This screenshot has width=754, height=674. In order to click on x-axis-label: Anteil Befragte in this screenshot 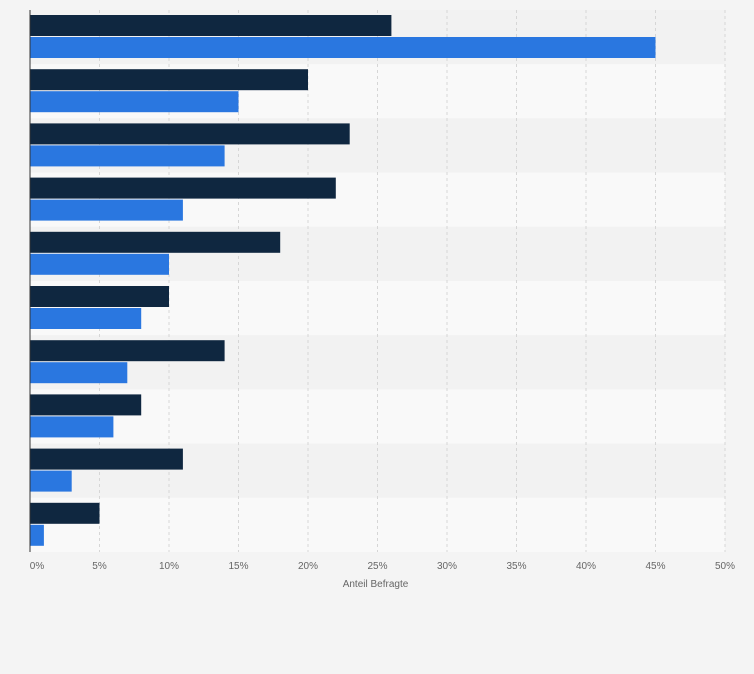, I will do `click(376, 584)`.